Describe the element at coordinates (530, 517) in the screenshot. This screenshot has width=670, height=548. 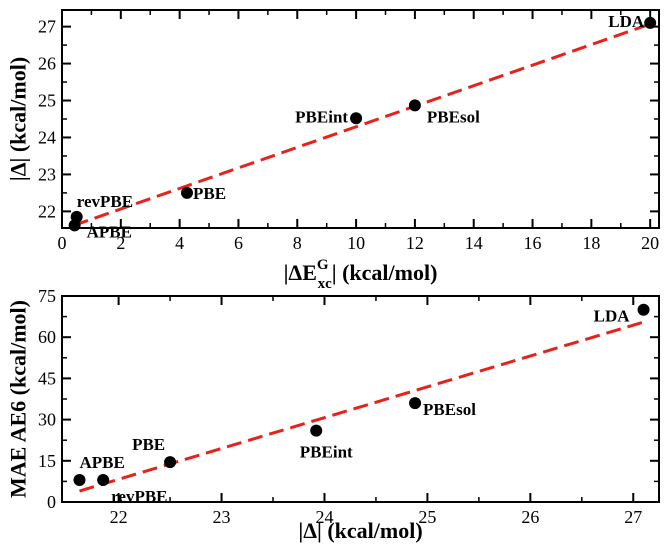
I see `x-tick-label: 26` at that location.